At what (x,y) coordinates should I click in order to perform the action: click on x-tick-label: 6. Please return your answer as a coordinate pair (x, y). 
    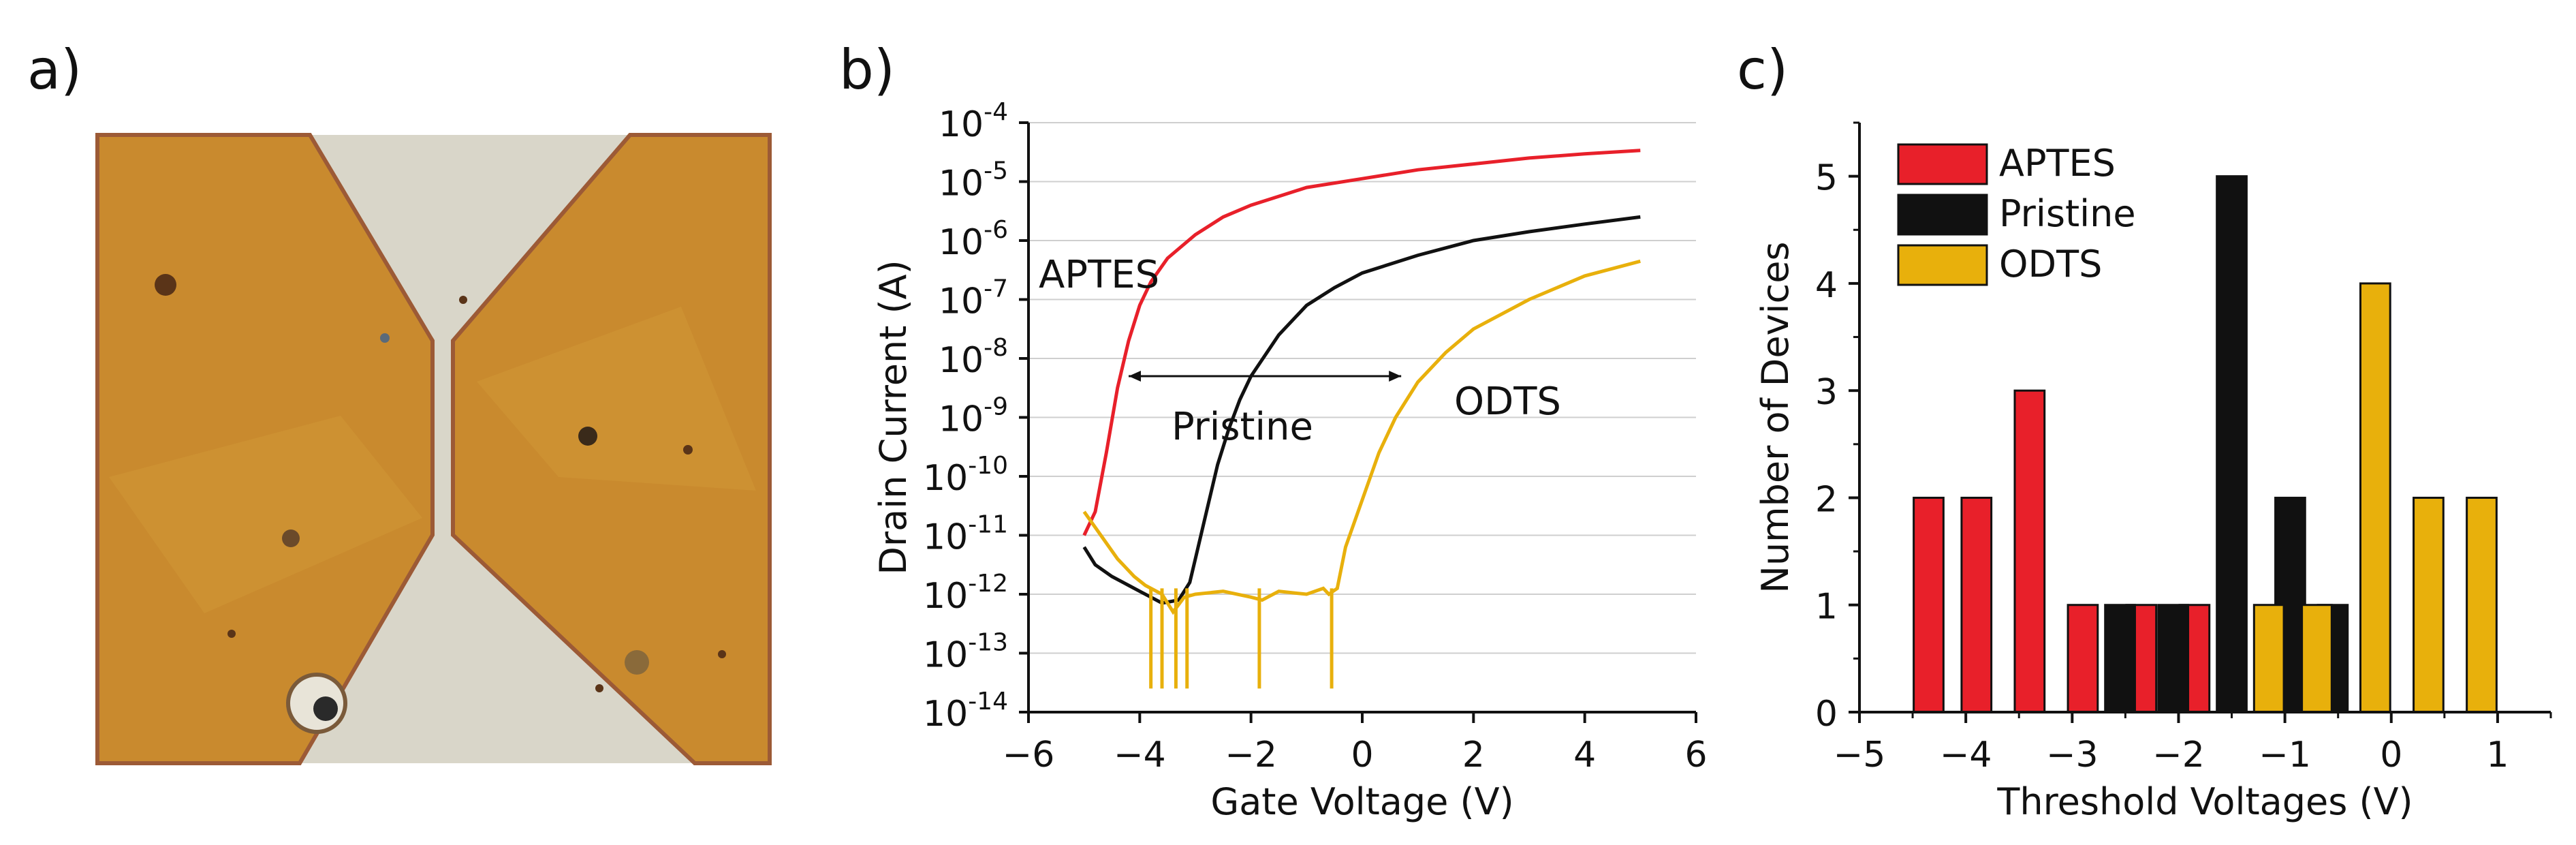
    Looking at the image, I should click on (1695, 755).